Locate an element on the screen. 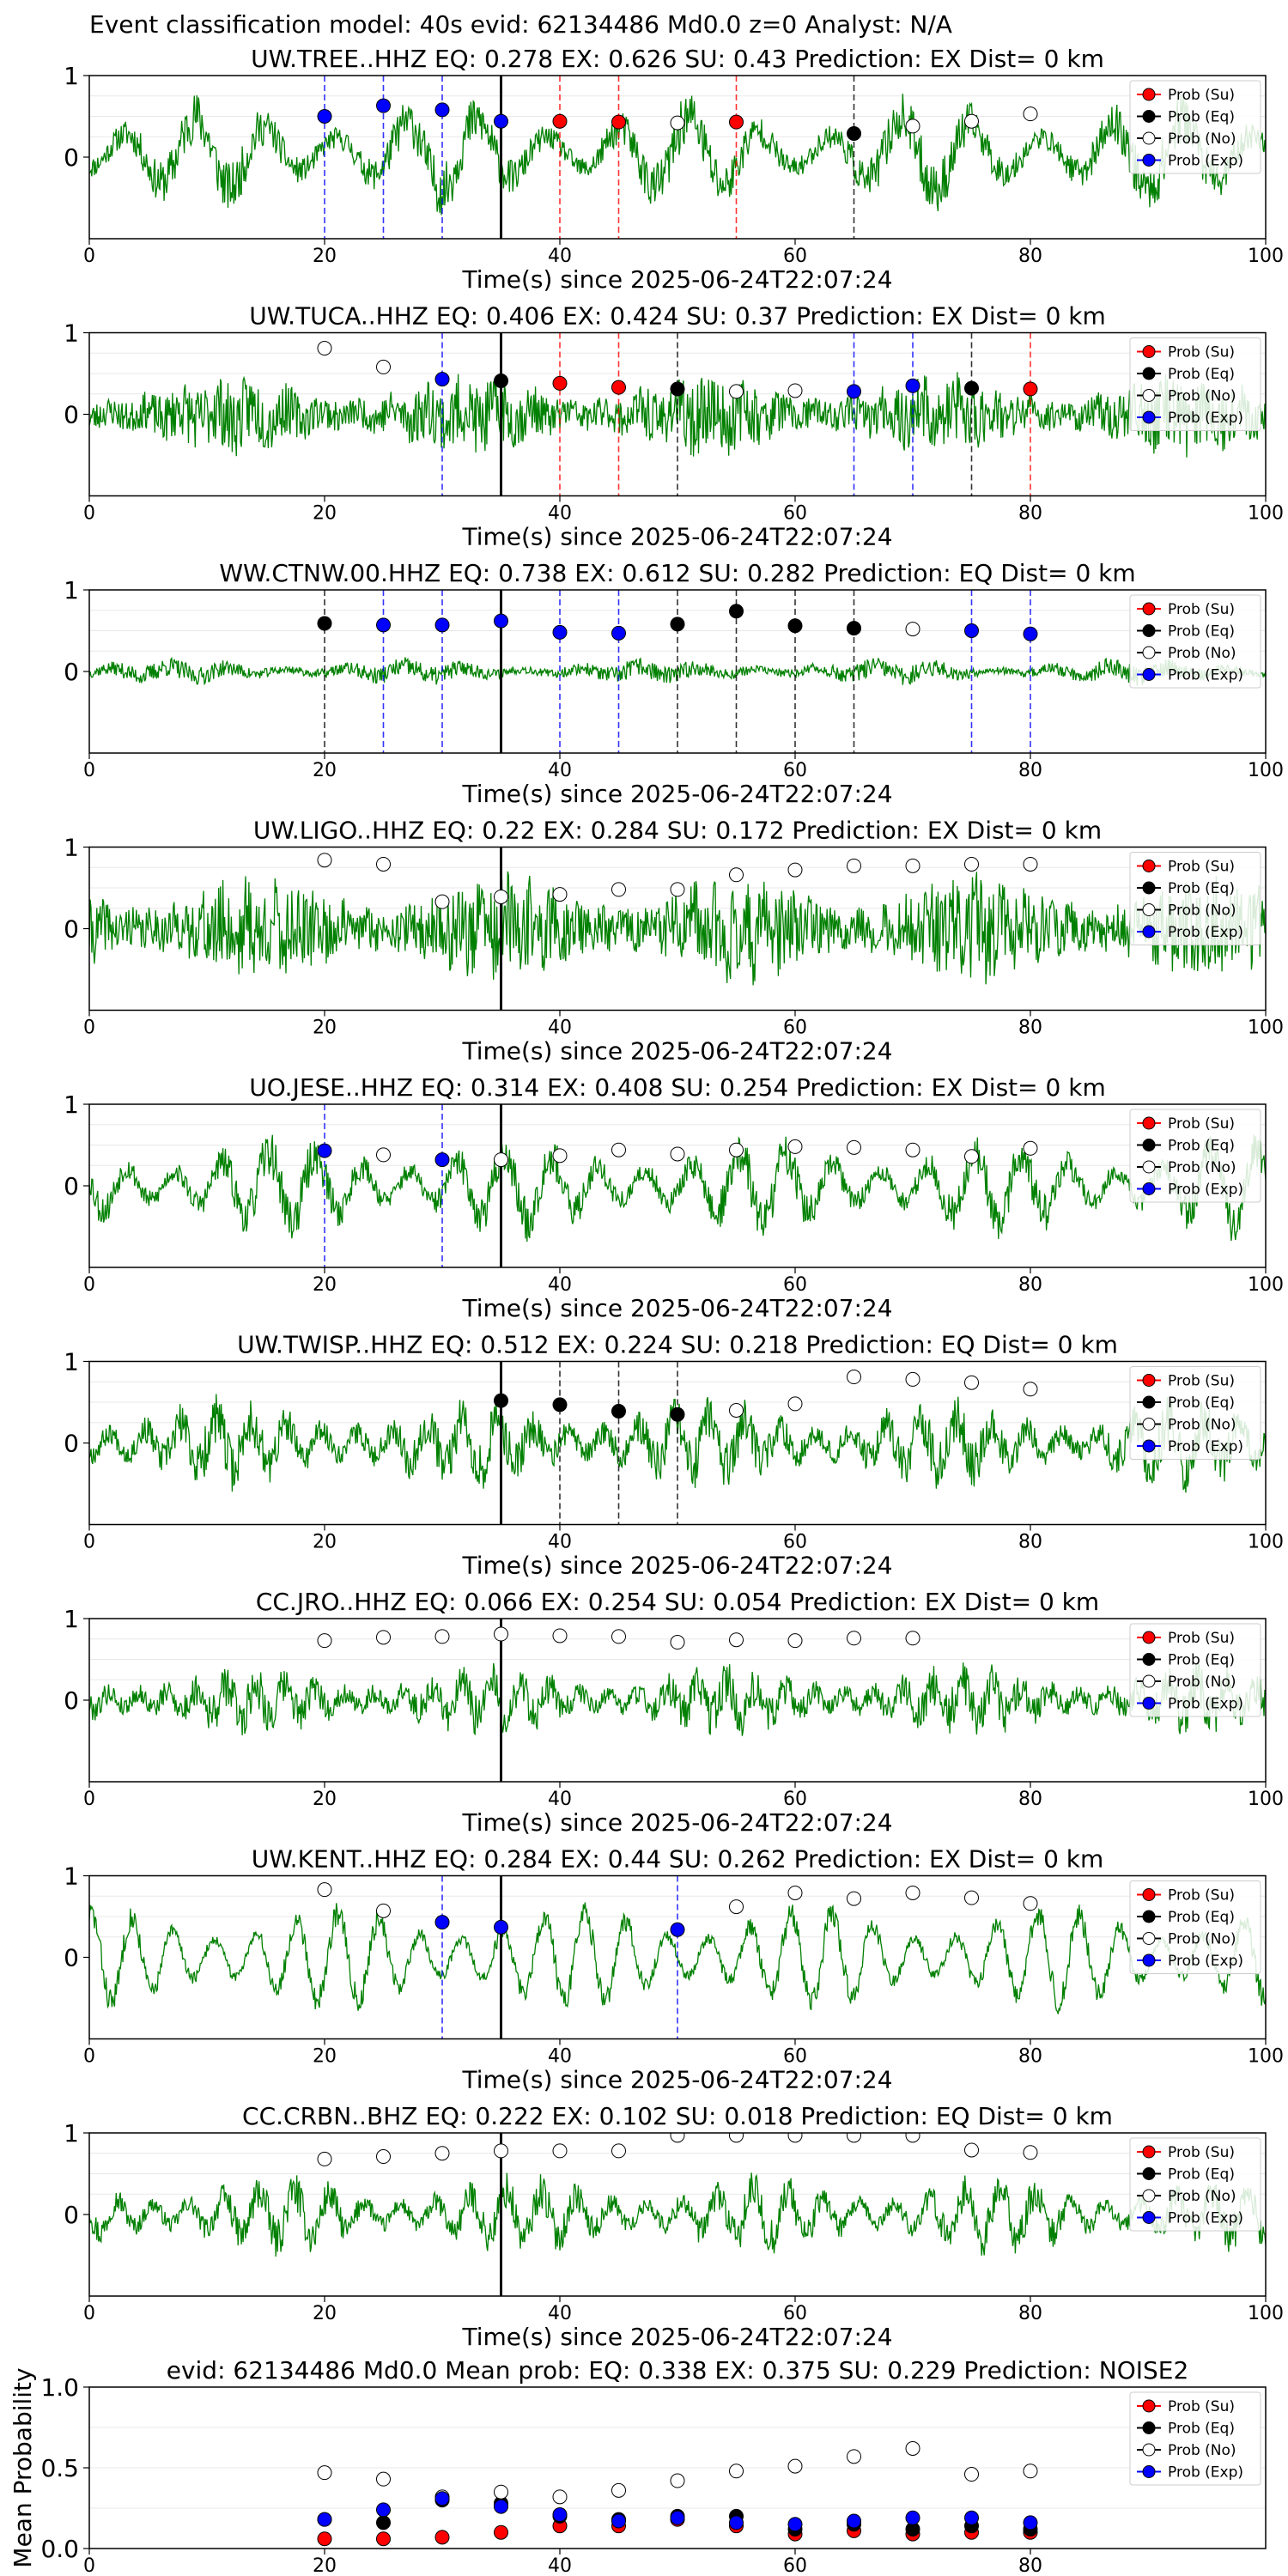 The image size is (1288, 2576). mean-prob-marker-su is located at coordinates (501, 2532).